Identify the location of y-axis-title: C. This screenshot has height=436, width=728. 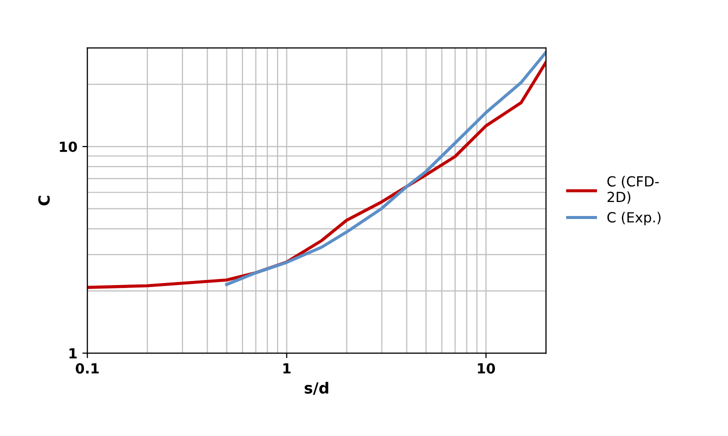
(44, 201).